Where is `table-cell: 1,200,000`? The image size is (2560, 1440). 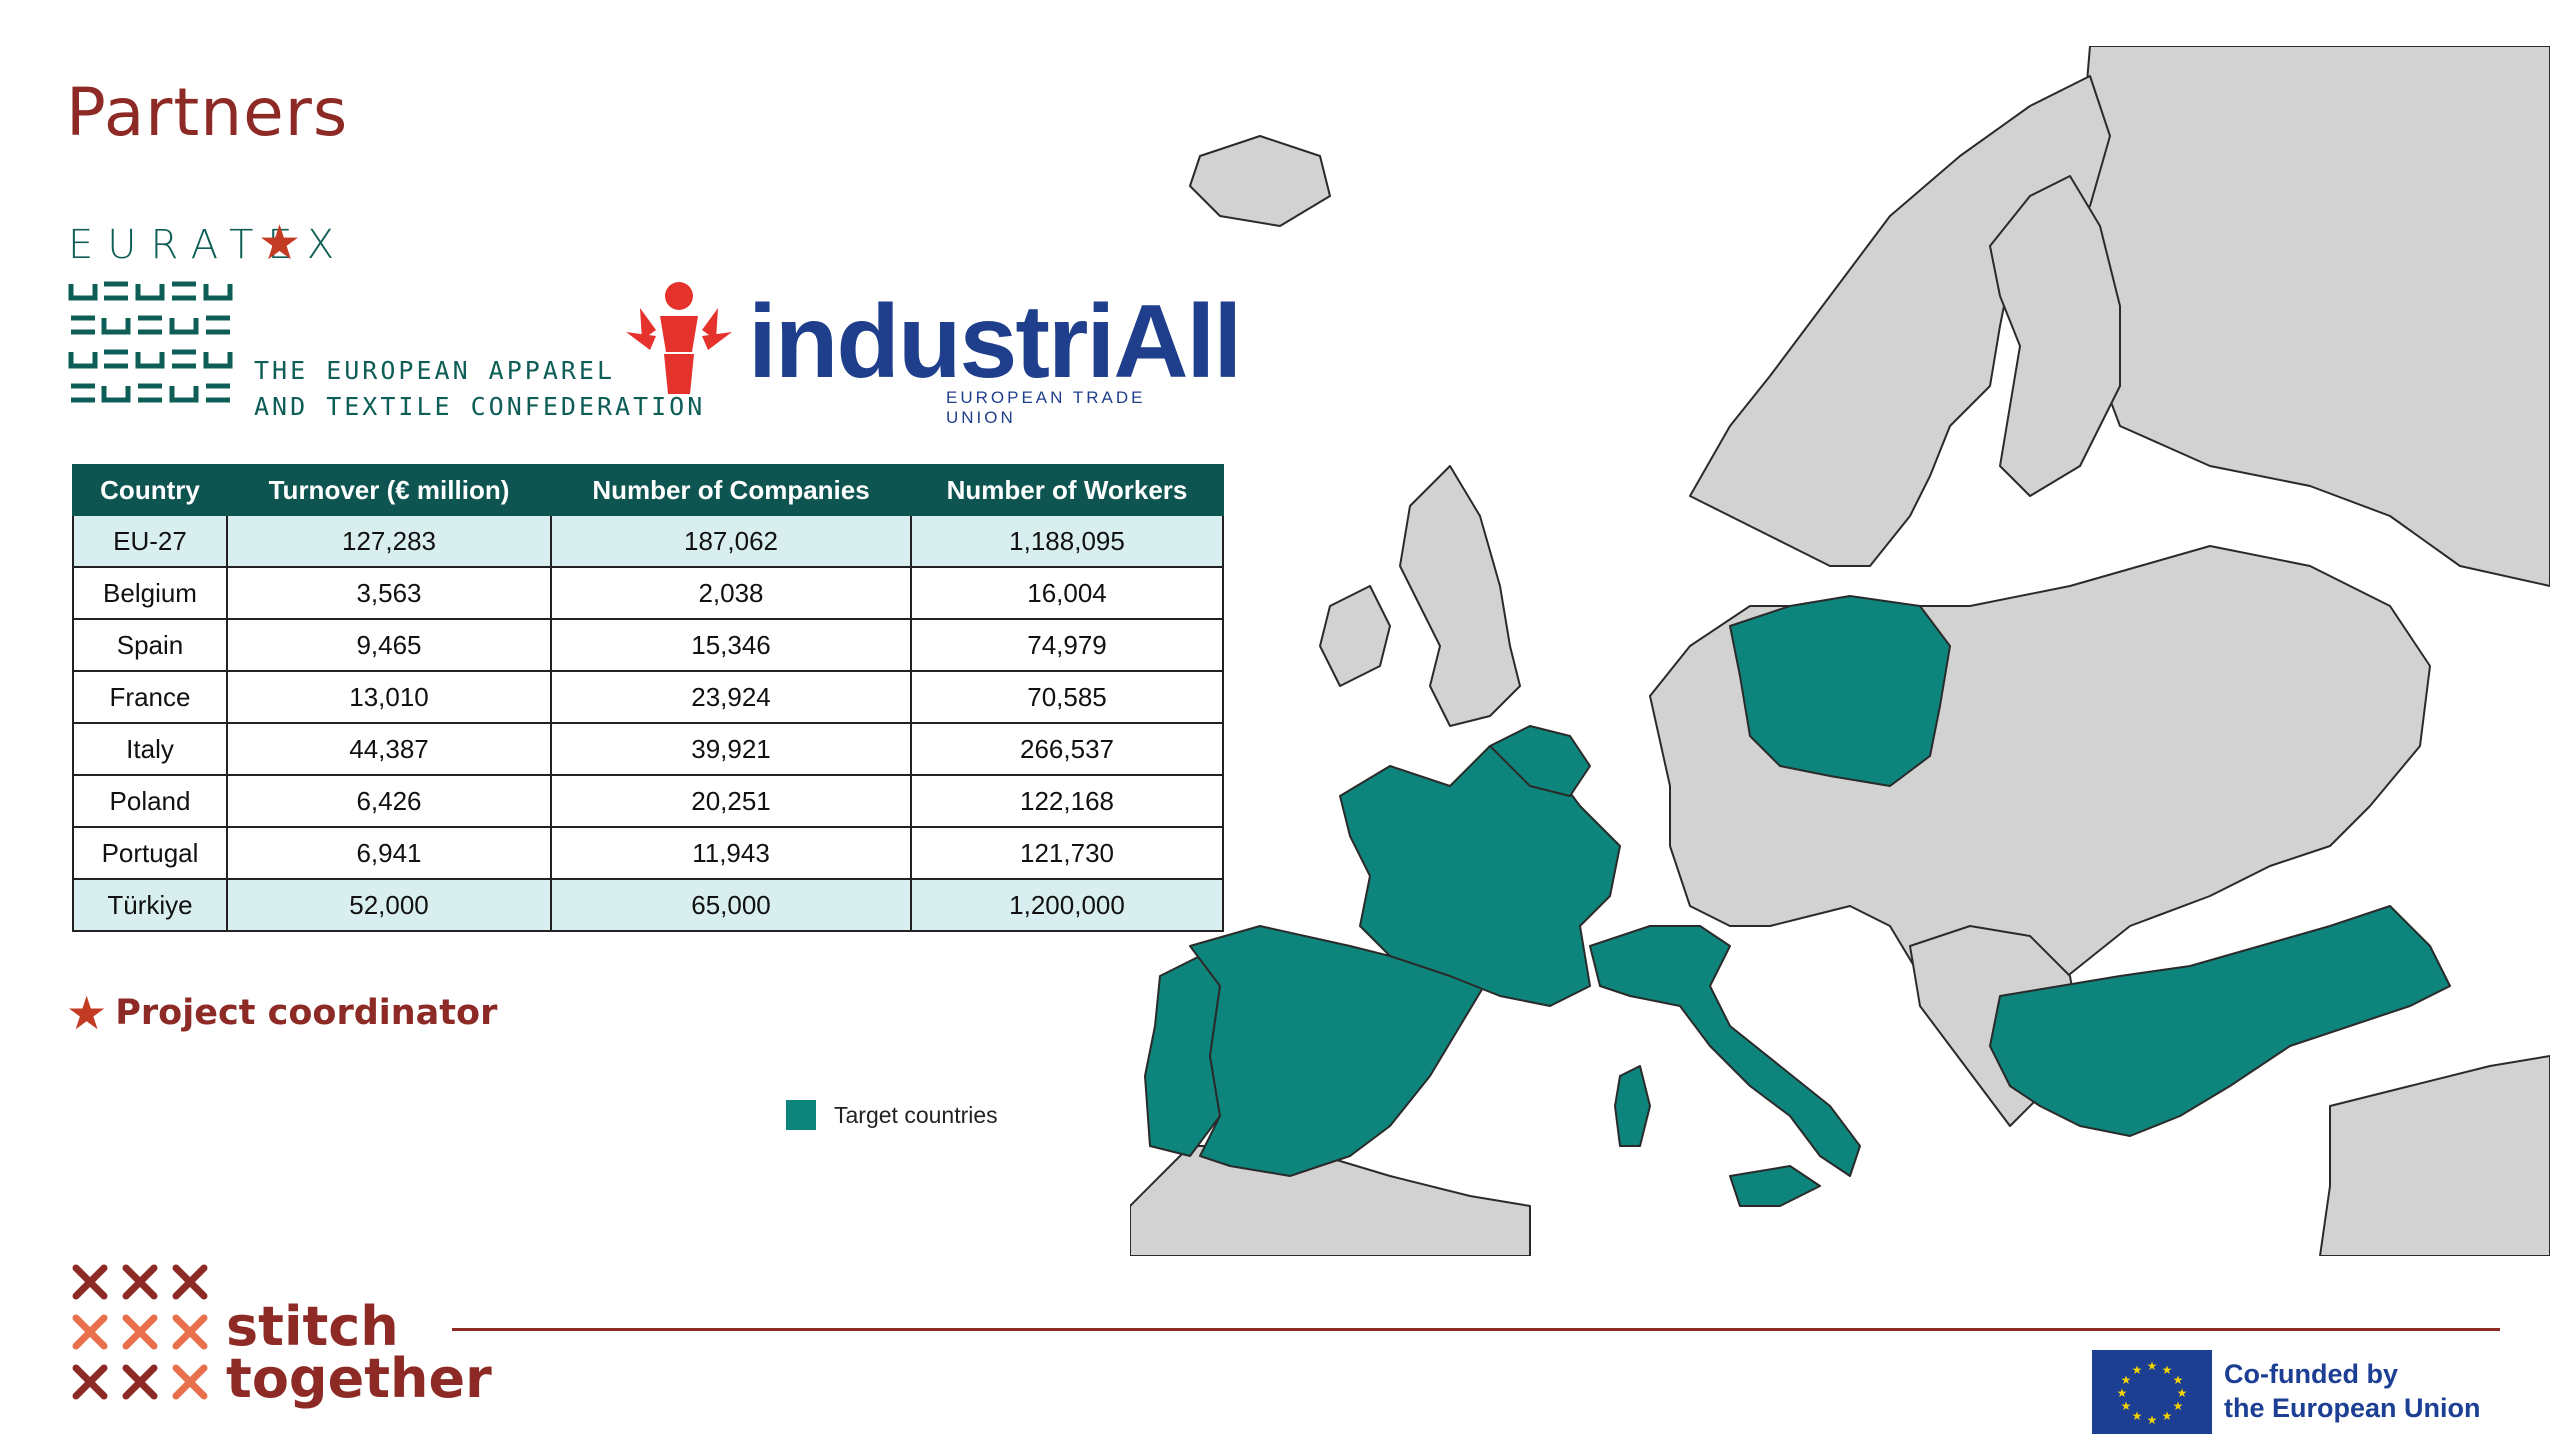
table-cell: 1,200,000 is located at coordinates (1067, 905).